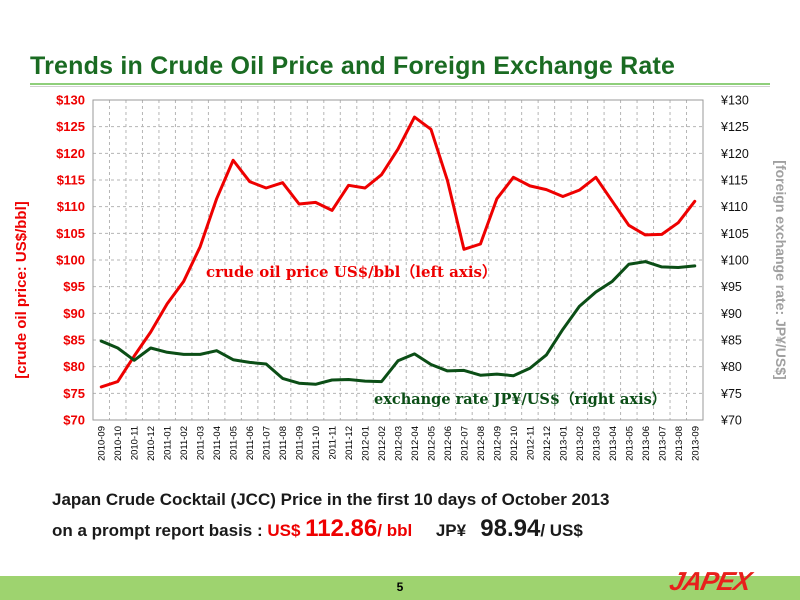 The height and width of the screenshot is (600, 800). What do you see at coordinates (284, 530) in the screenshot?
I see `usd-unit: US$` at bounding box center [284, 530].